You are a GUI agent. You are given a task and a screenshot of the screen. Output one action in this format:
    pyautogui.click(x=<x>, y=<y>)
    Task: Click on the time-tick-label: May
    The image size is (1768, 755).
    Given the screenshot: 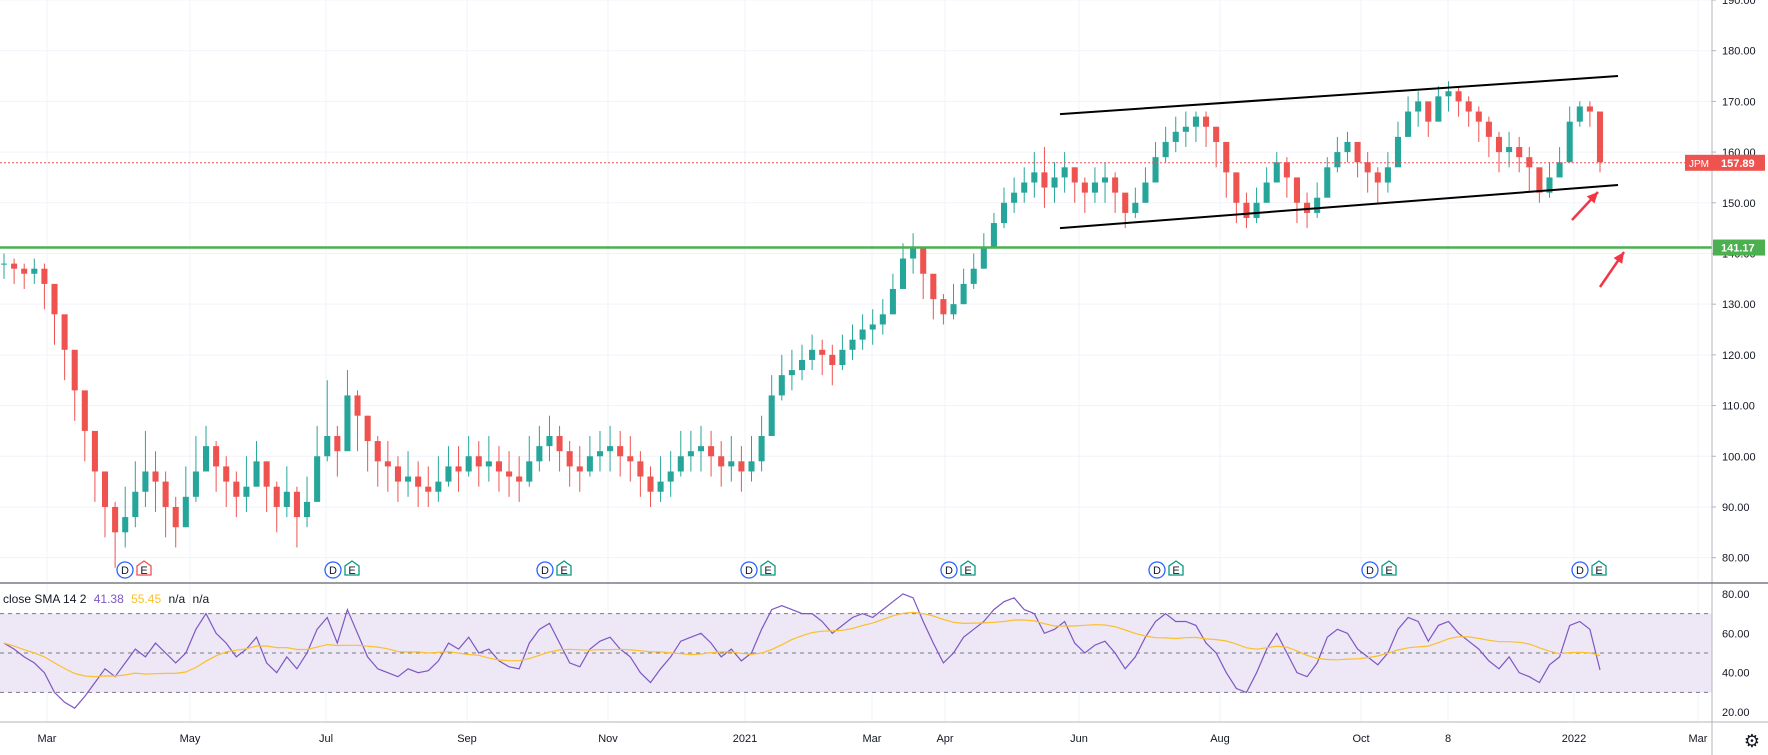 What is the action you would take?
    pyautogui.click(x=190, y=739)
    